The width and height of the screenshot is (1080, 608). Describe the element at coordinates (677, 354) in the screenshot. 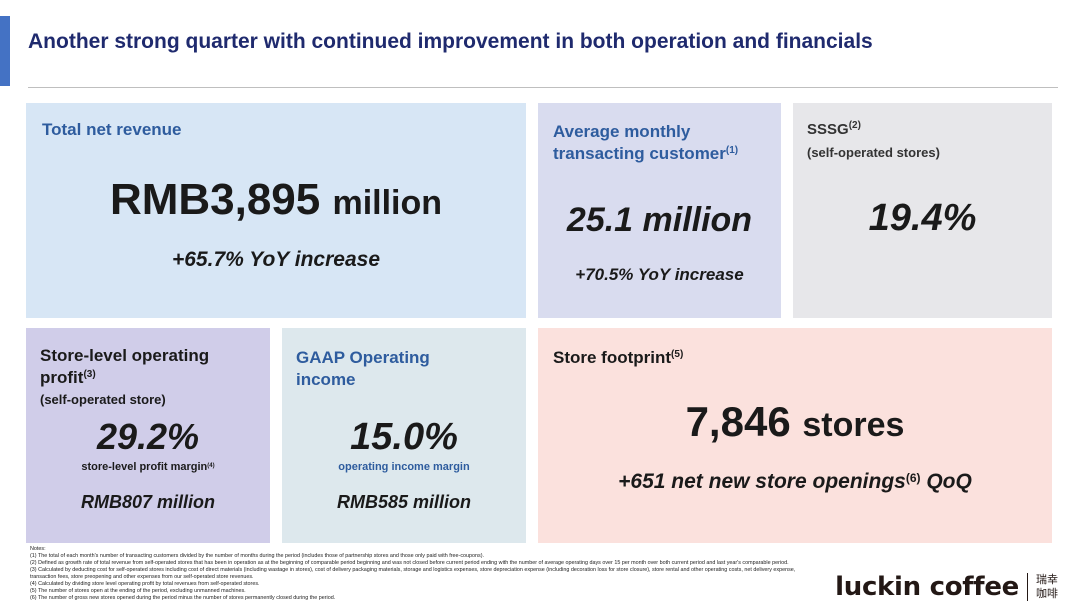

I see `footnote-ref: (5)` at that location.